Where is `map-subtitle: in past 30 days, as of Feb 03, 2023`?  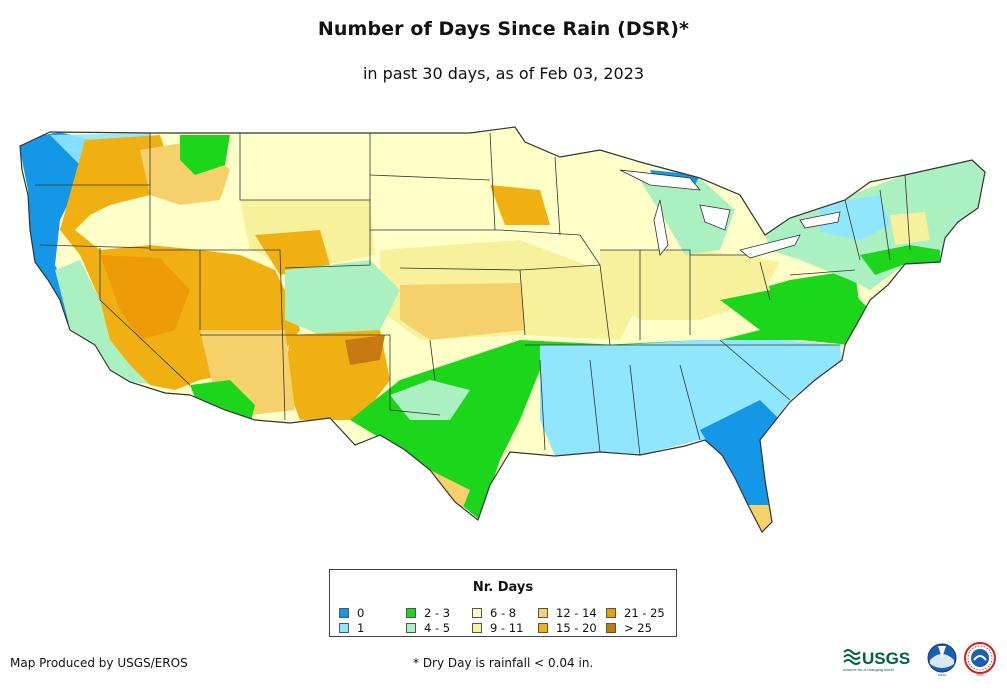
map-subtitle: in past 30 days, as of Feb 03, 2023 is located at coordinates (503, 73).